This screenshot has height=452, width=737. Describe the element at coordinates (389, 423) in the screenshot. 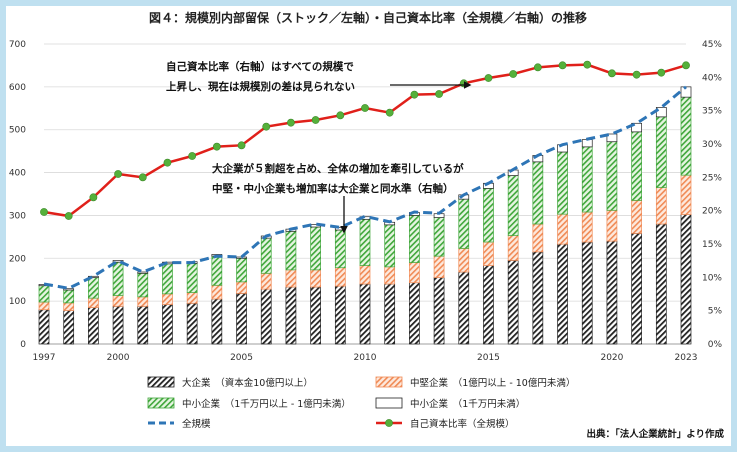

I see `legend-marker-equity-ratio` at that location.